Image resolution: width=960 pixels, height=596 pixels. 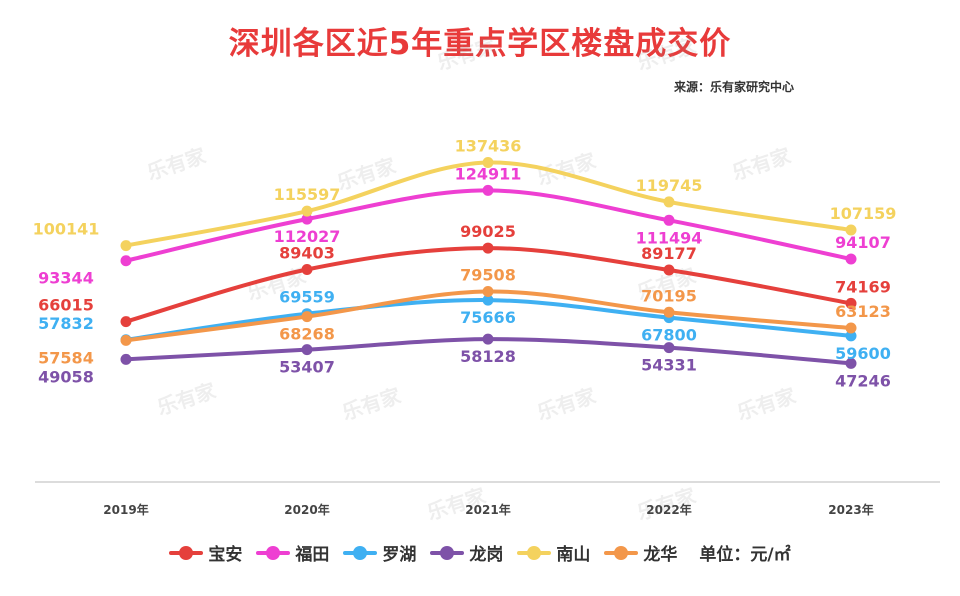 What do you see at coordinates (66, 229) in the screenshot?
I see `data-label-南山: 100141` at bounding box center [66, 229].